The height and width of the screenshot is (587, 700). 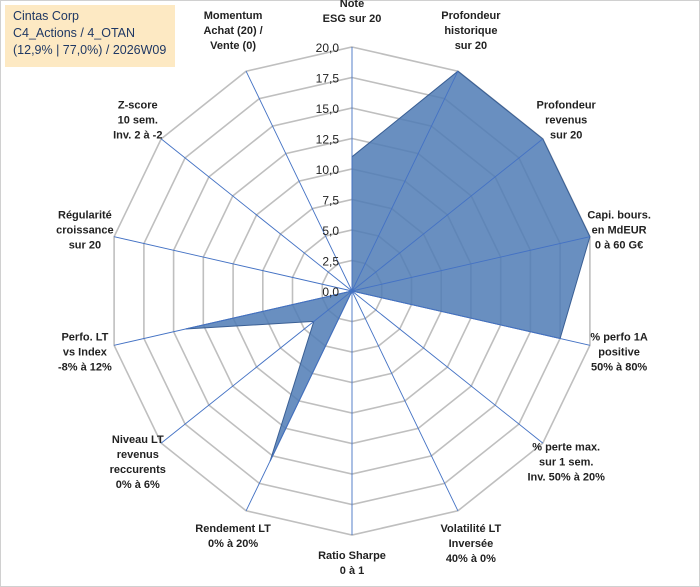 I want to click on axis-label: Perfo. LT, so click(x=84, y=338).